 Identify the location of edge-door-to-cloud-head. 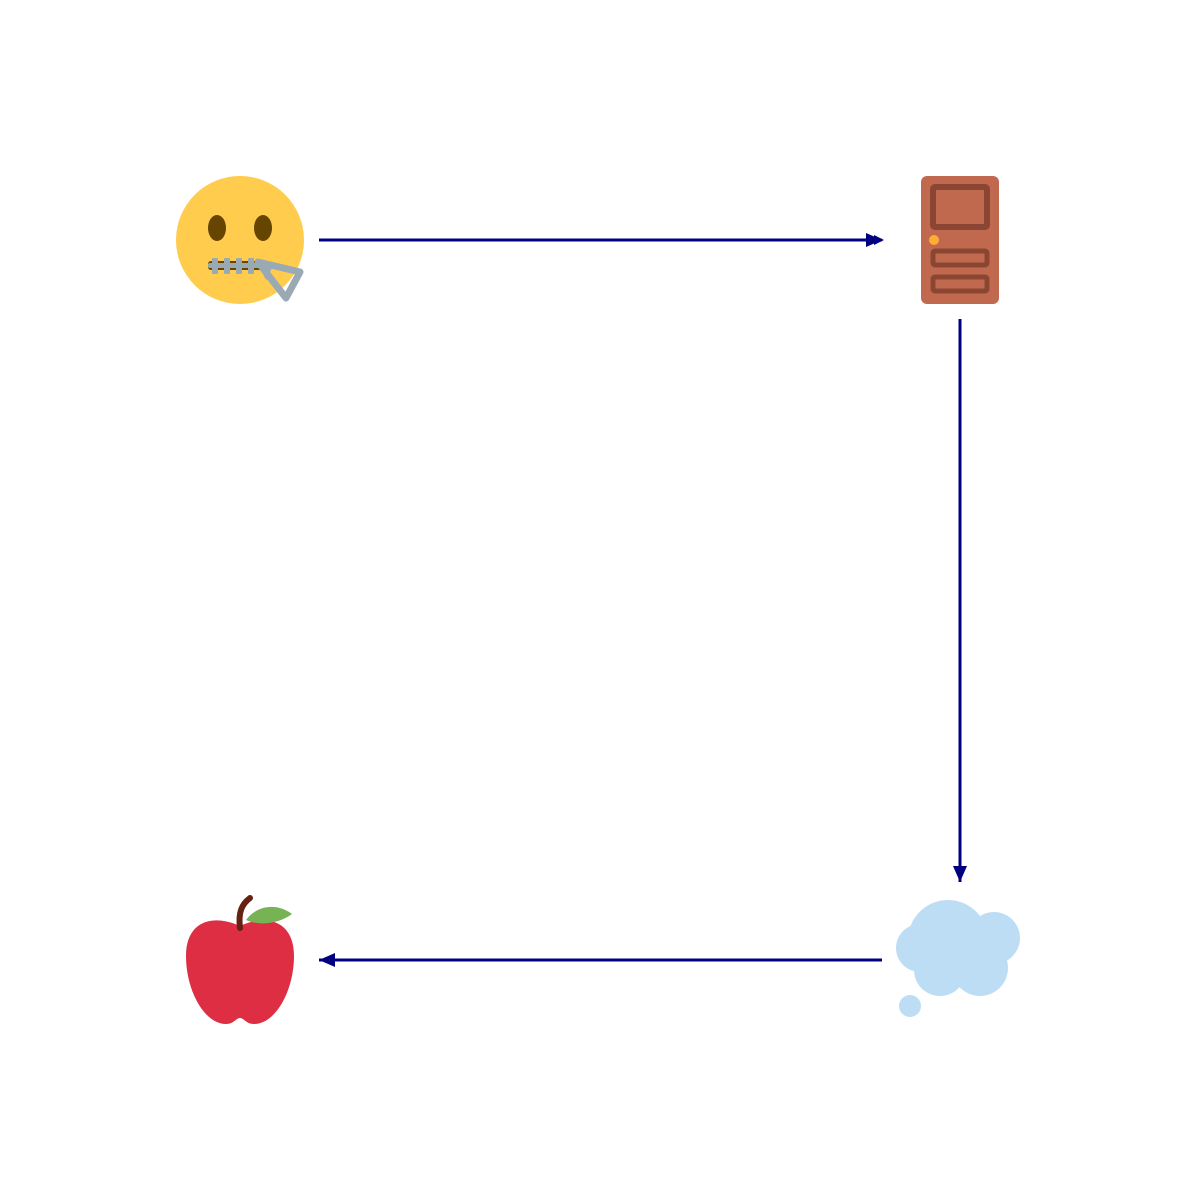
(960, 874).